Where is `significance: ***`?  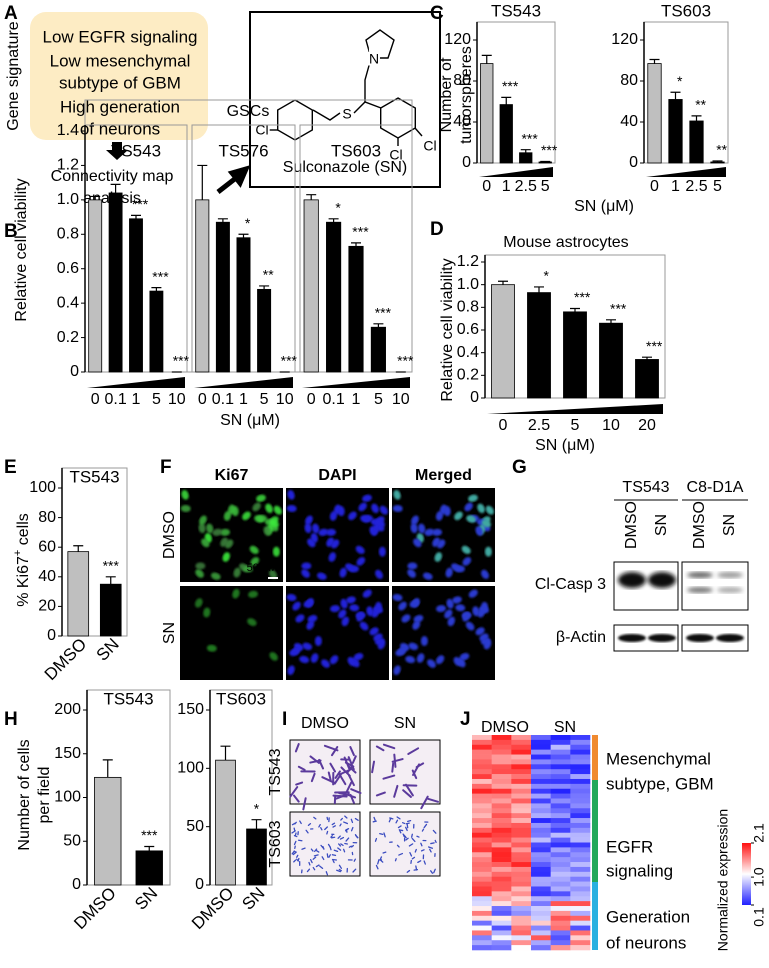
significance: *** is located at coordinates (360, 232).